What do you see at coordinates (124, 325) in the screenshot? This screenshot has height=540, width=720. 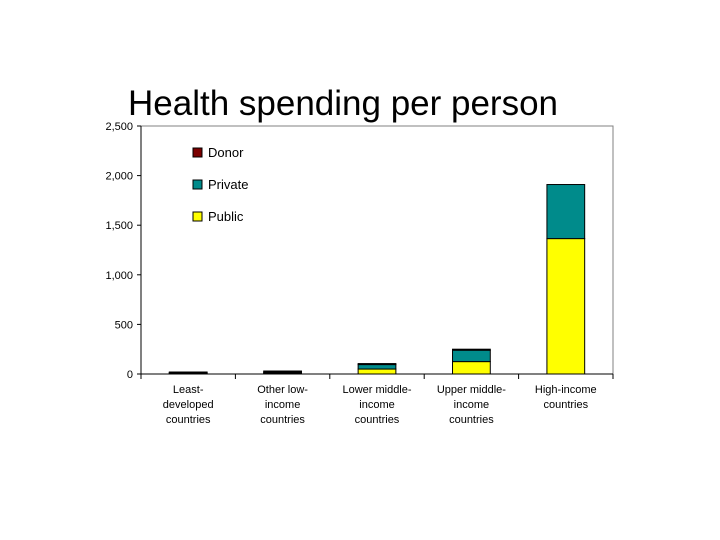 I see `y-tick-label: 500` at bounding box center [124, 325].